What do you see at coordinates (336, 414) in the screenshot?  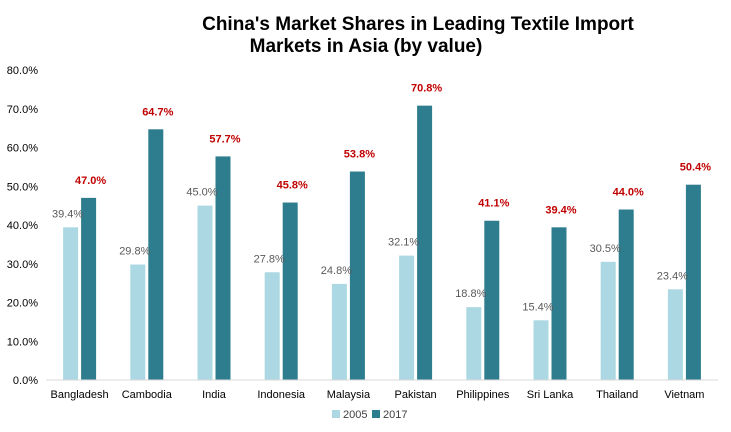 I see `legend-swatch-2005` at bounding box center [336, 414].